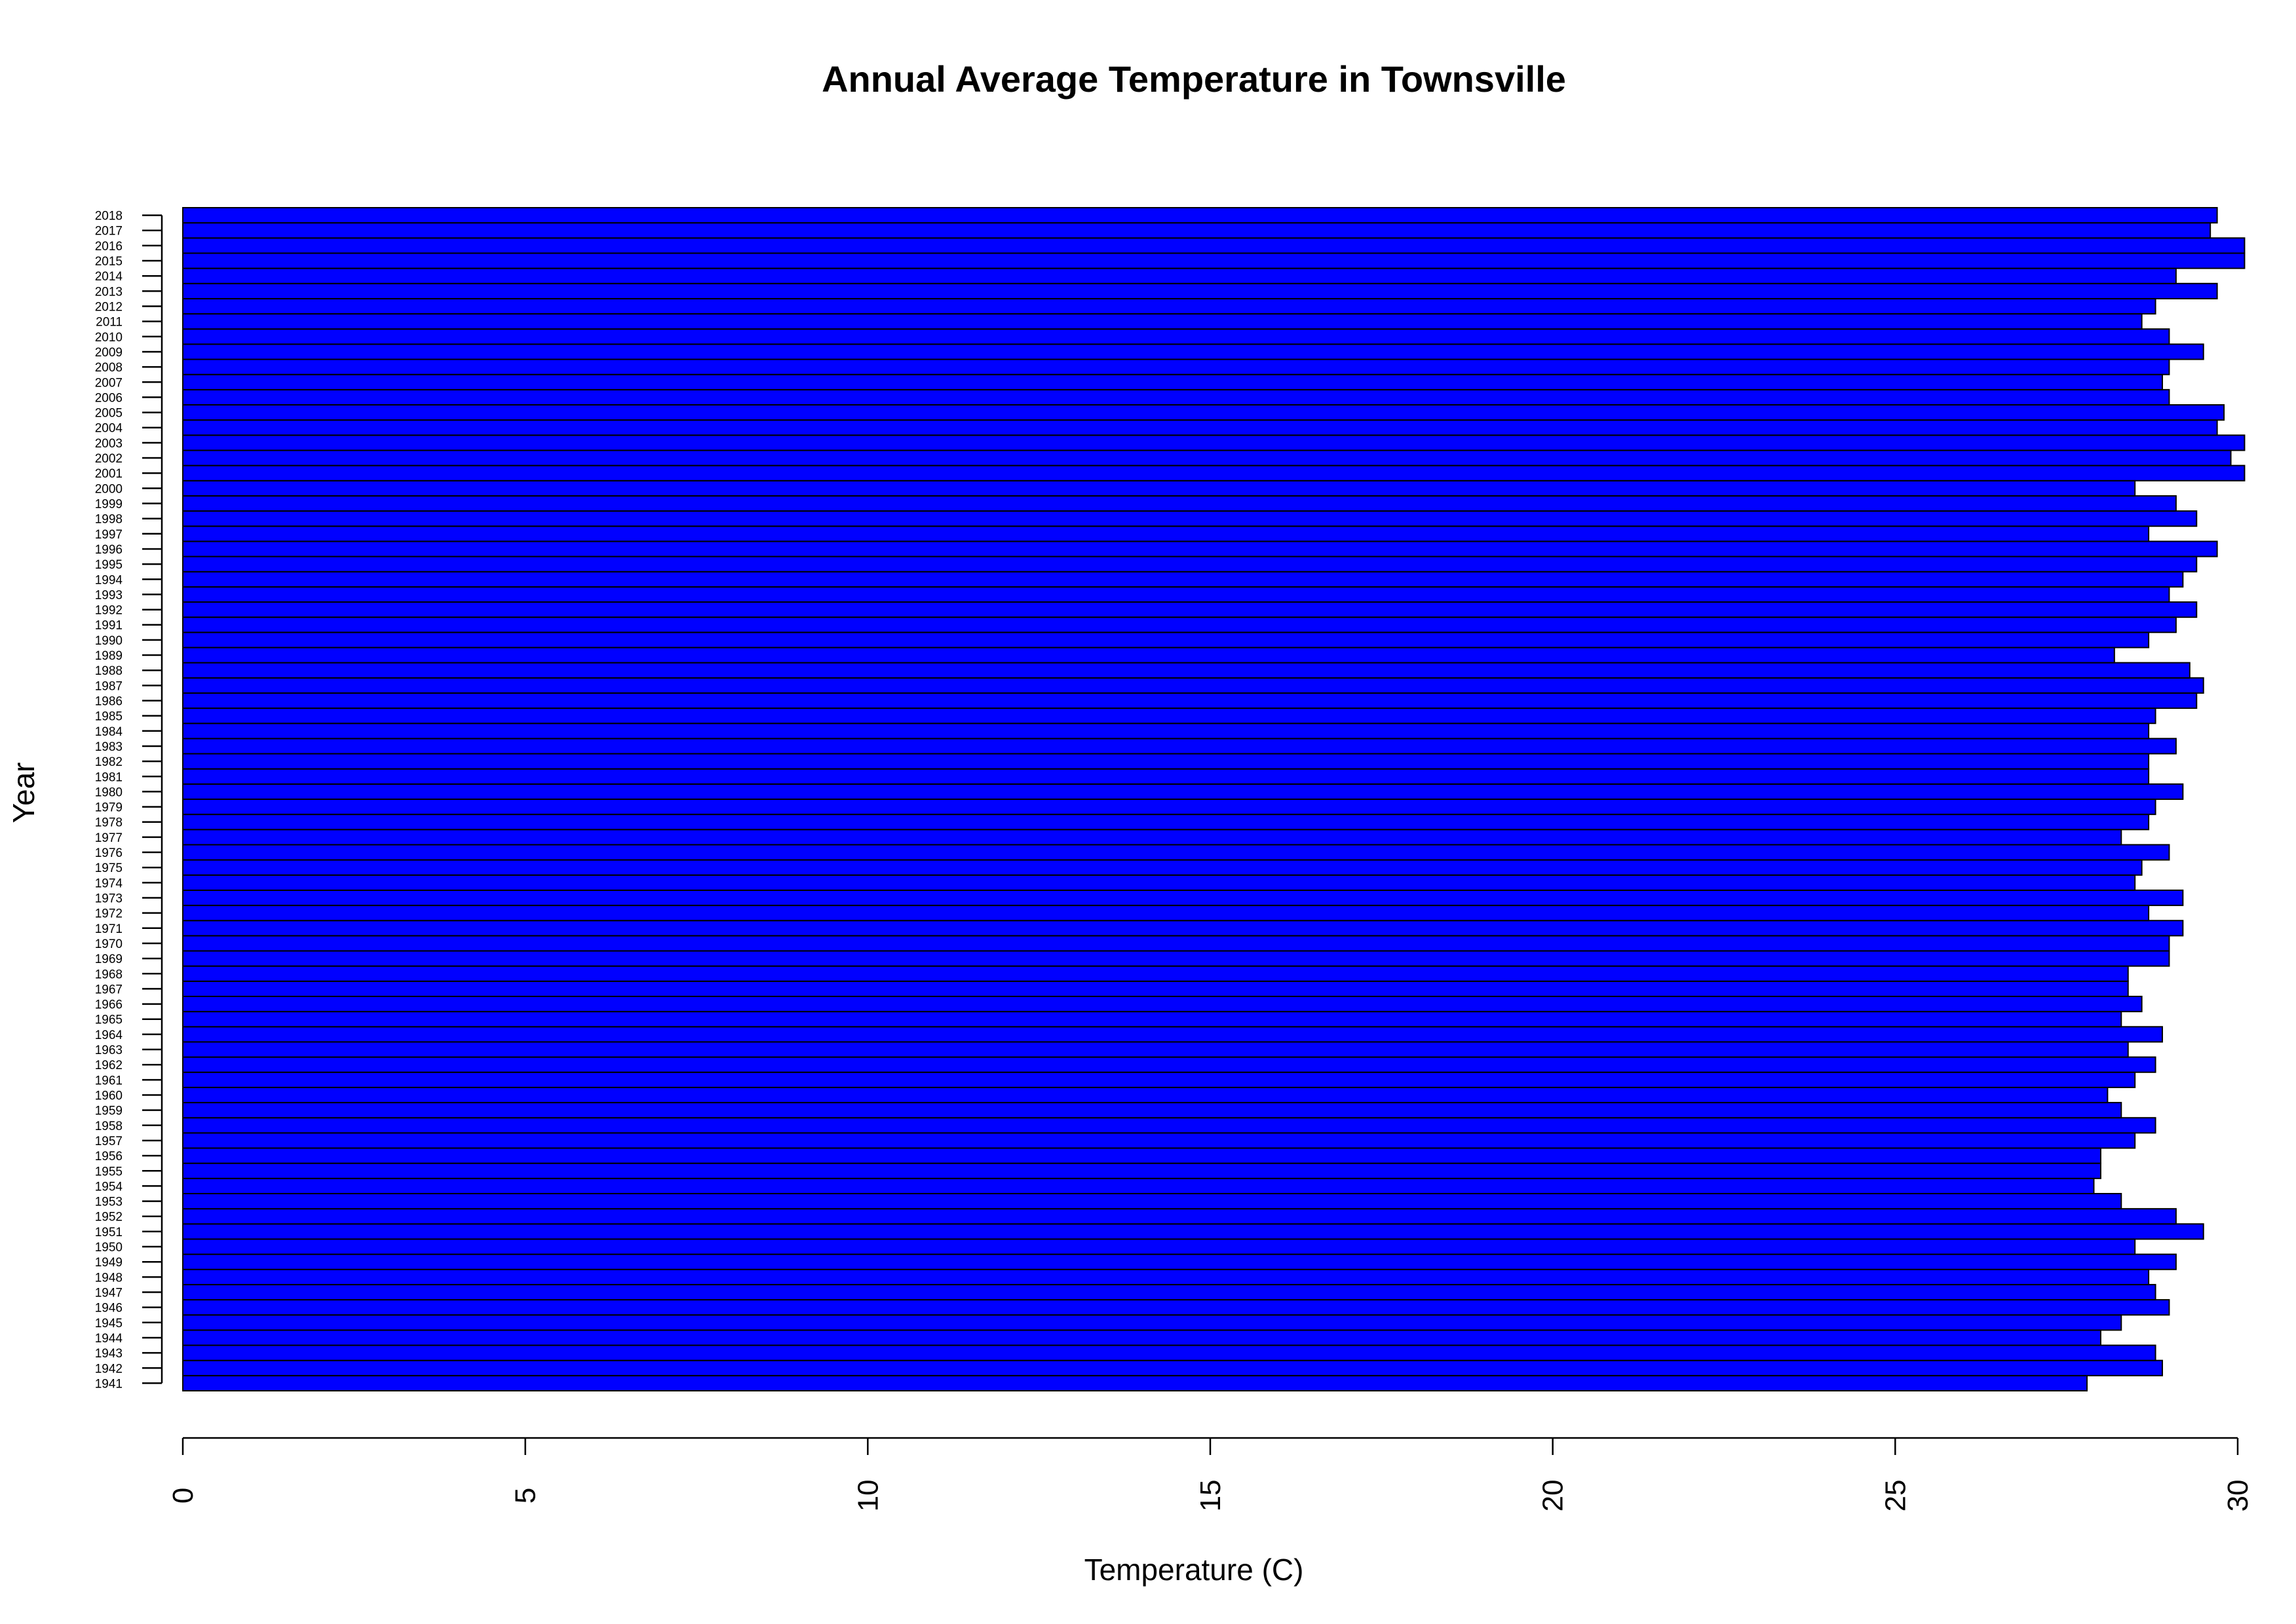 This screenshot has width=2296, height=1624. Describe the element at coordinates (109, 1065) in the screenshot. I see `y-tick-label-1962: 1962` at that location.